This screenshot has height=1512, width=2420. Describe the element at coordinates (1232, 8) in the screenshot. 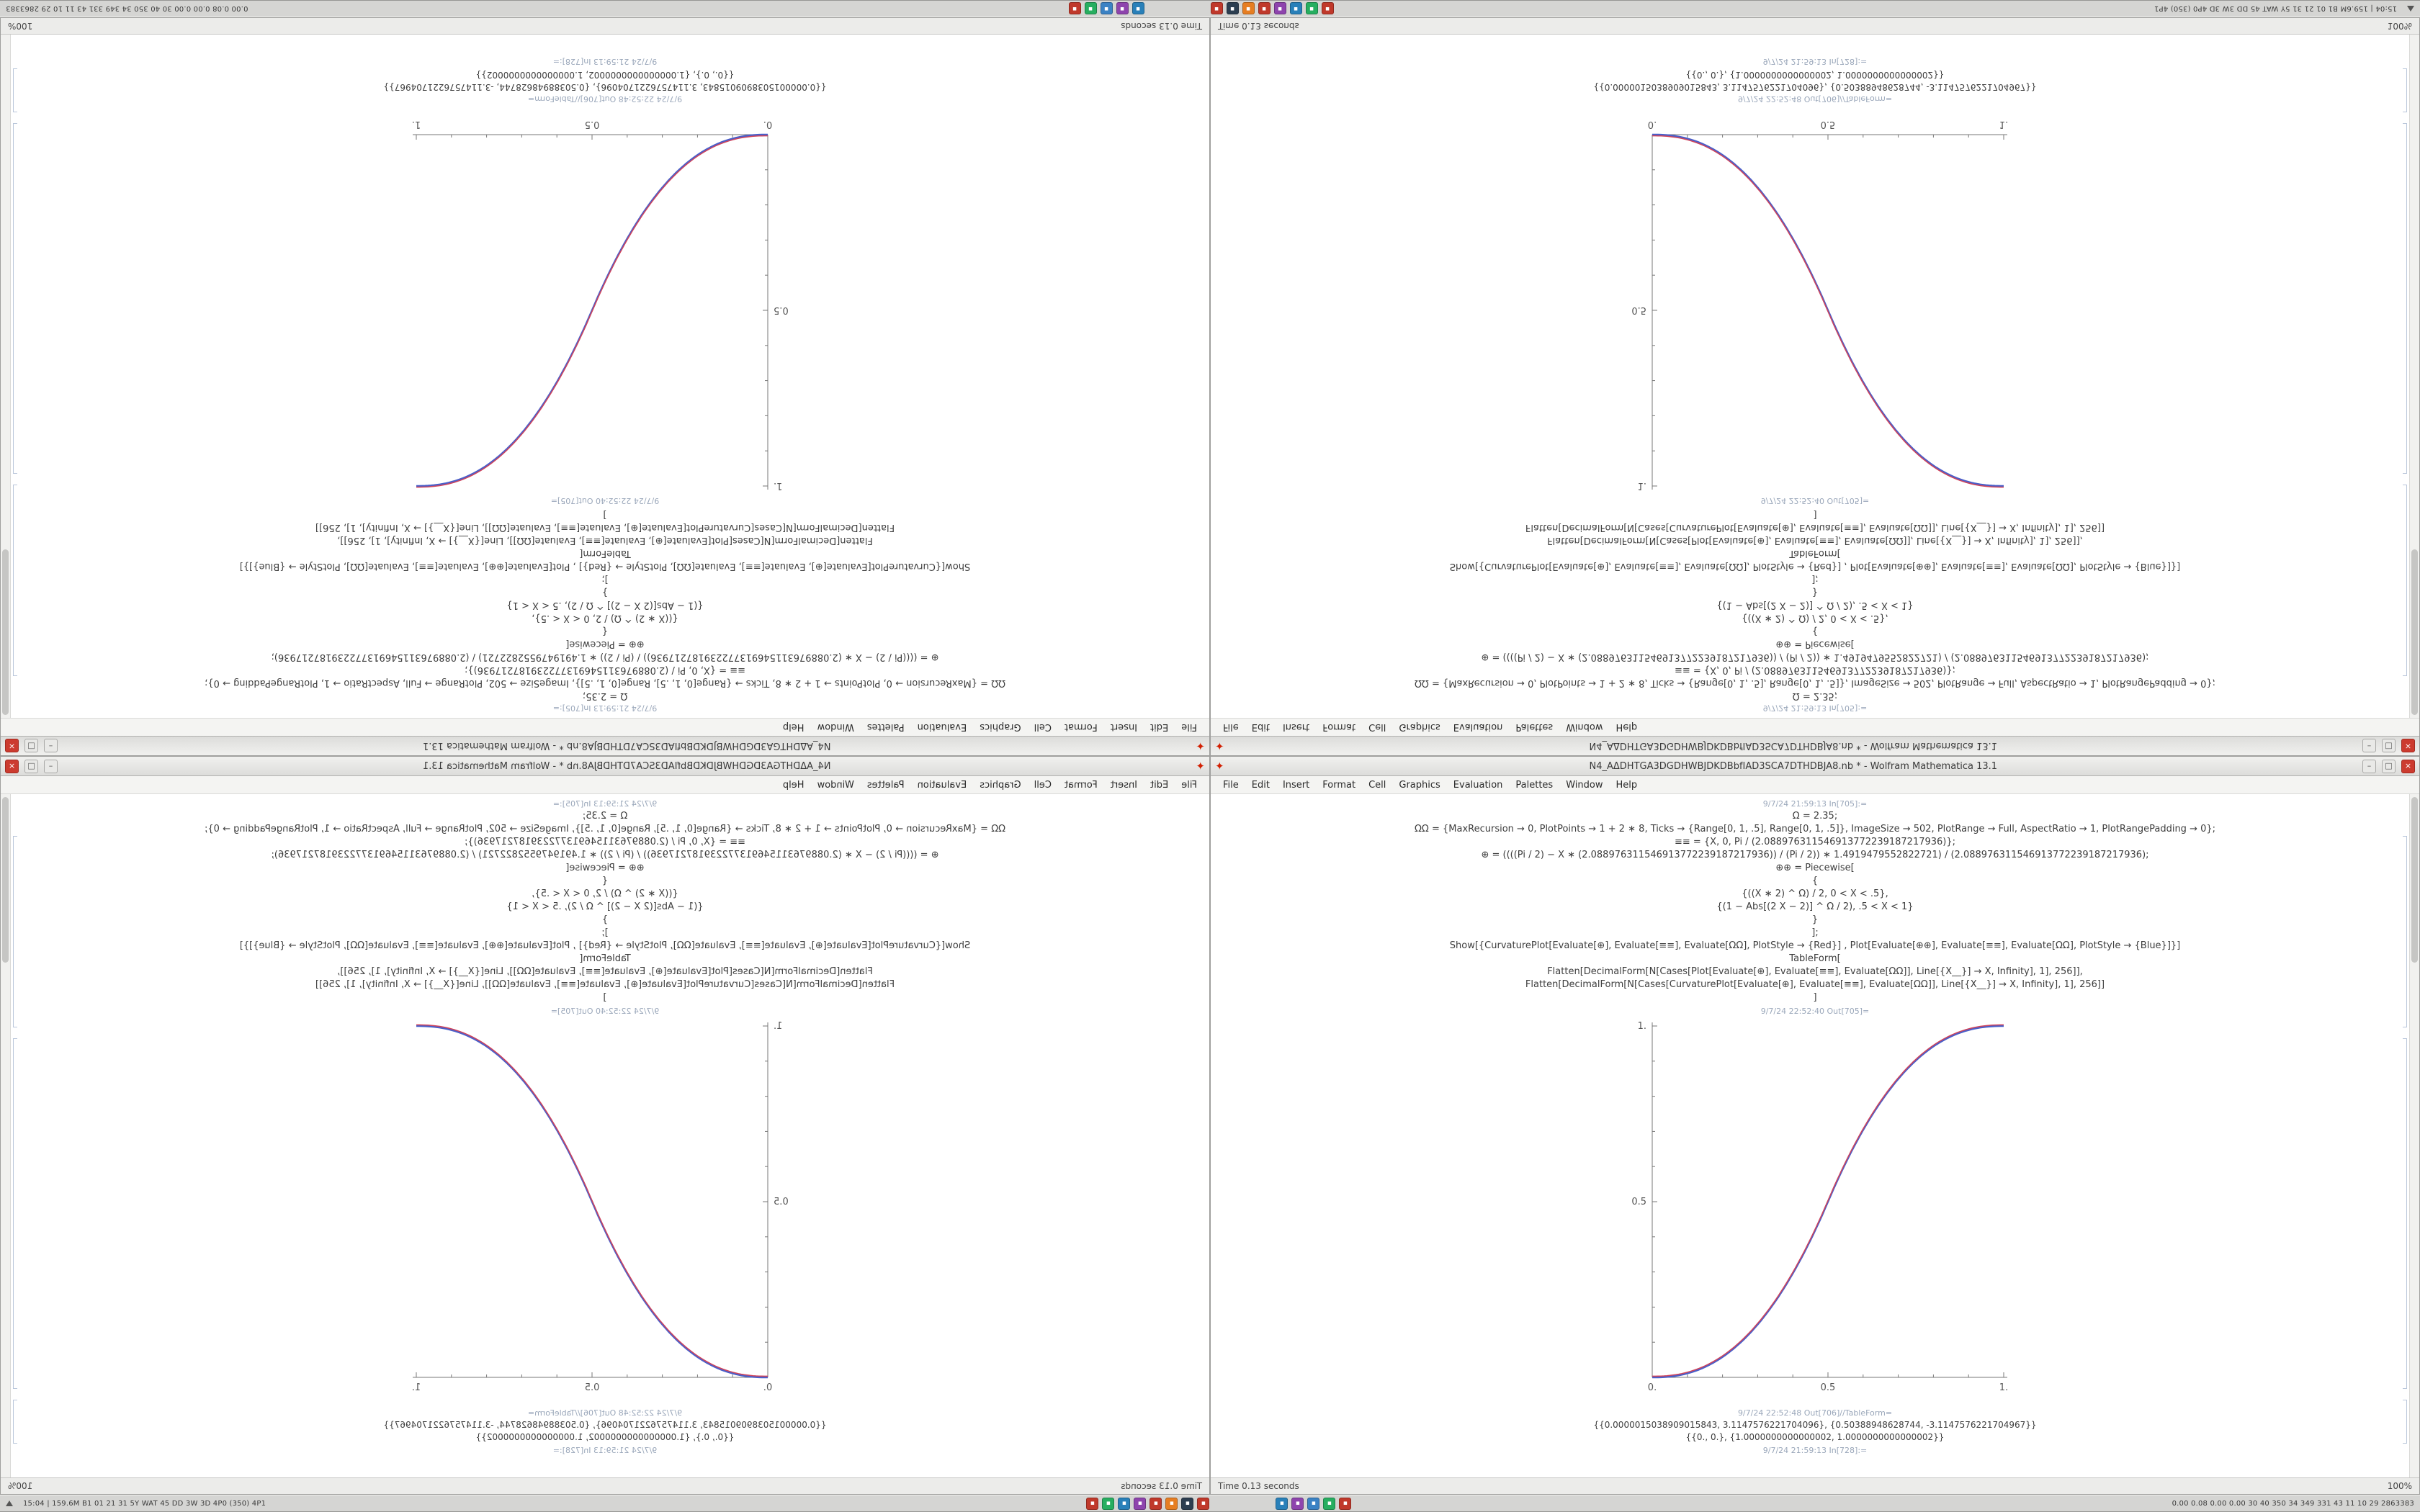

I see `terminal-icon: ▪` at that location.